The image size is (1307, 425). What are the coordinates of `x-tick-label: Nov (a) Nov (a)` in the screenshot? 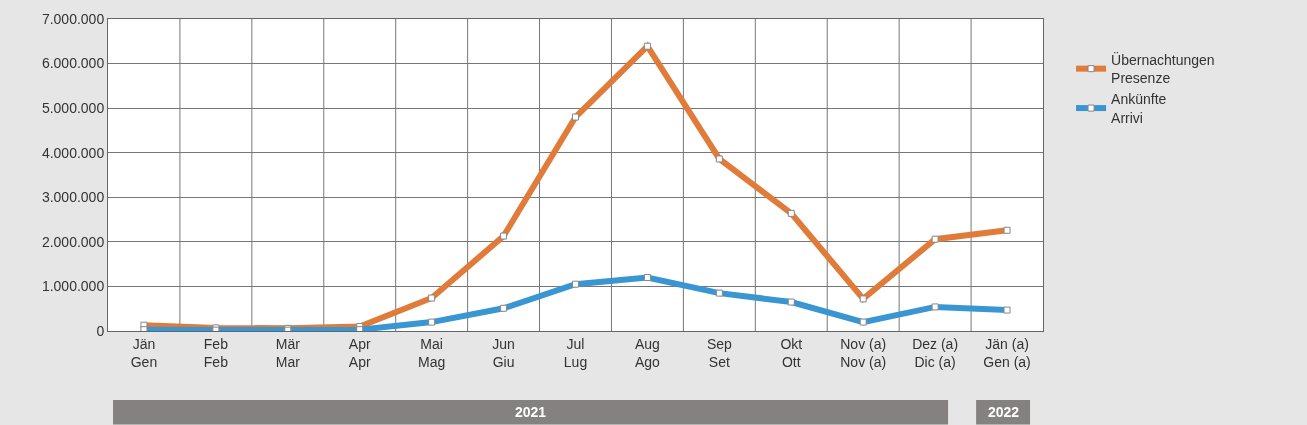 It's located at (863, 352).